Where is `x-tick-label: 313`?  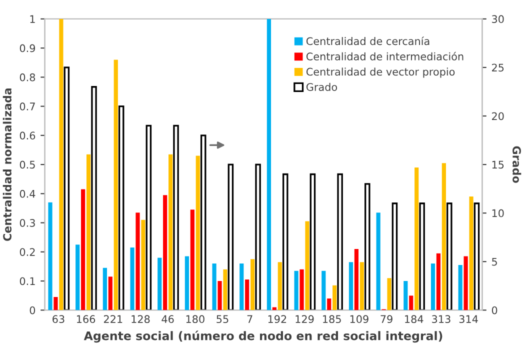
x-tick-label: 313 is located at coordinates (441, 319).